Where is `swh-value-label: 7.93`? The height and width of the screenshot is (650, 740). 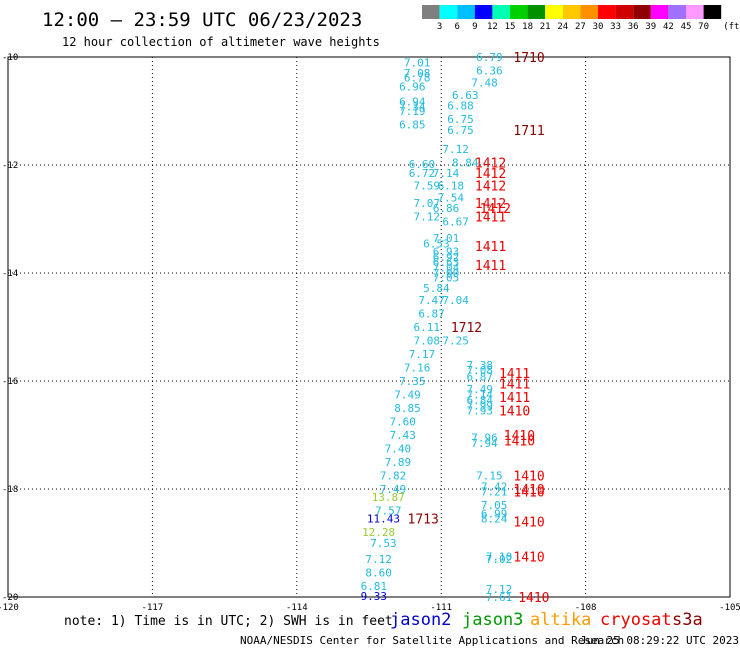
swh-value-label: 7.93 is located at coordinates (479, 411).